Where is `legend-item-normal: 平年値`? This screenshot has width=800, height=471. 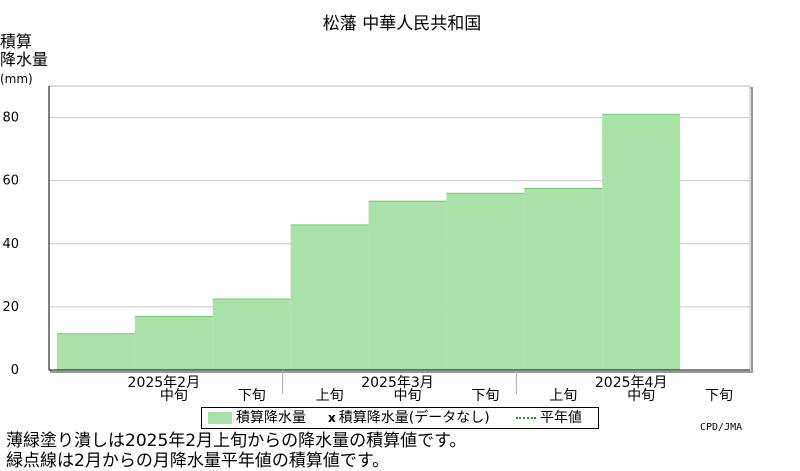 legend-item-normal: 平年値 is located at coordinates (549, 418).